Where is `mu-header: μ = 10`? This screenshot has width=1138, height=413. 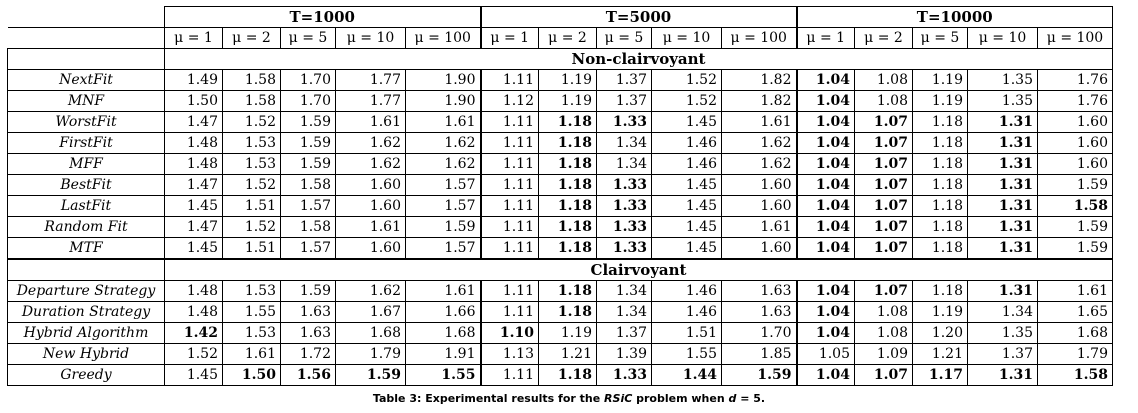 mu-header: μ = 10 is located at coordinates (686, 38).